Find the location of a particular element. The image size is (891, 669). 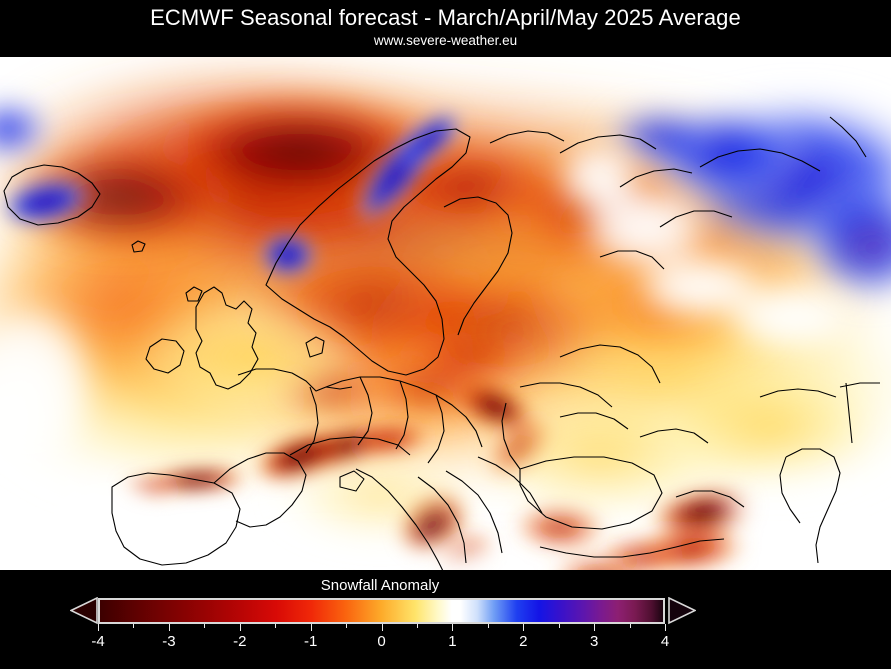

colorbar-ticks is located at coordinates (382, 628).